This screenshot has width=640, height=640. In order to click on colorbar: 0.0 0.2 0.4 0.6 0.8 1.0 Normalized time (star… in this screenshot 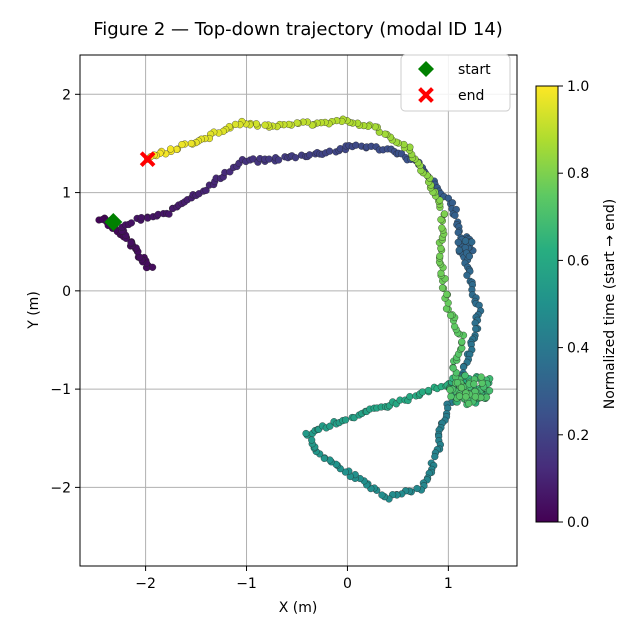, I will do `click(576, 305)`.